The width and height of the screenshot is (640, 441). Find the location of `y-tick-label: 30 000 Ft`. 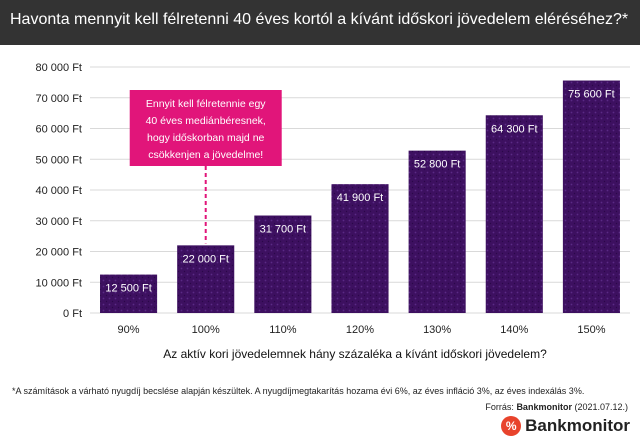

y-tick-label: 30 000 Ft is located at coordinates (59, 222).